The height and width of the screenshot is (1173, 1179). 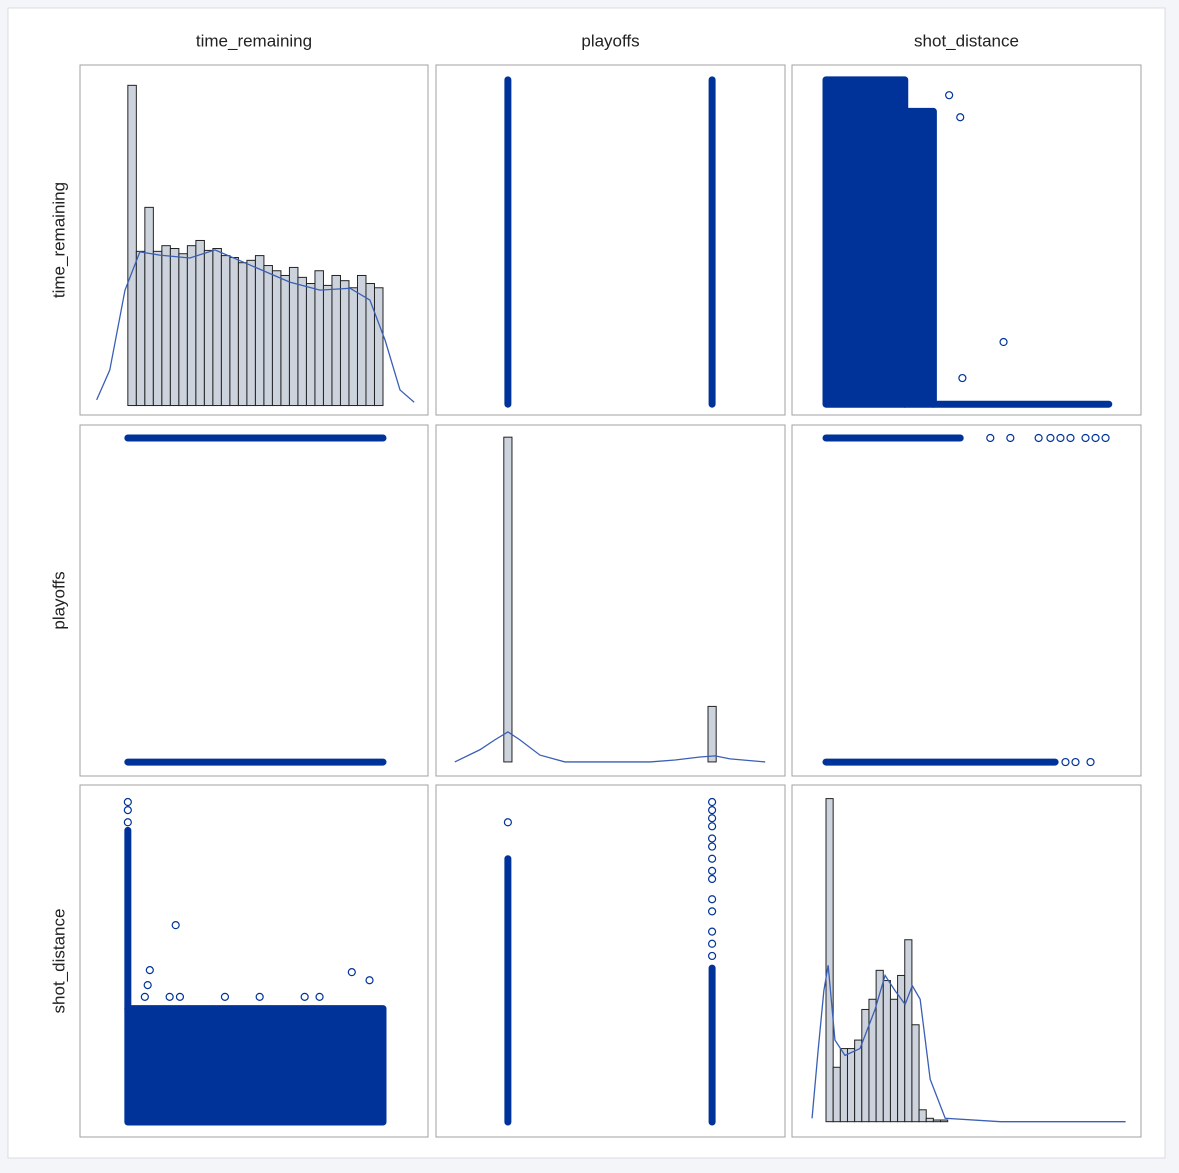 I want to click on column-label: time_remaining, so click(x=254, y=40).